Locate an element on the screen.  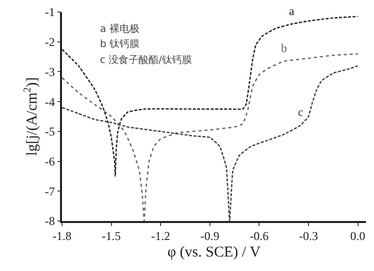
series-label: c is located at coordinates (301, 112).